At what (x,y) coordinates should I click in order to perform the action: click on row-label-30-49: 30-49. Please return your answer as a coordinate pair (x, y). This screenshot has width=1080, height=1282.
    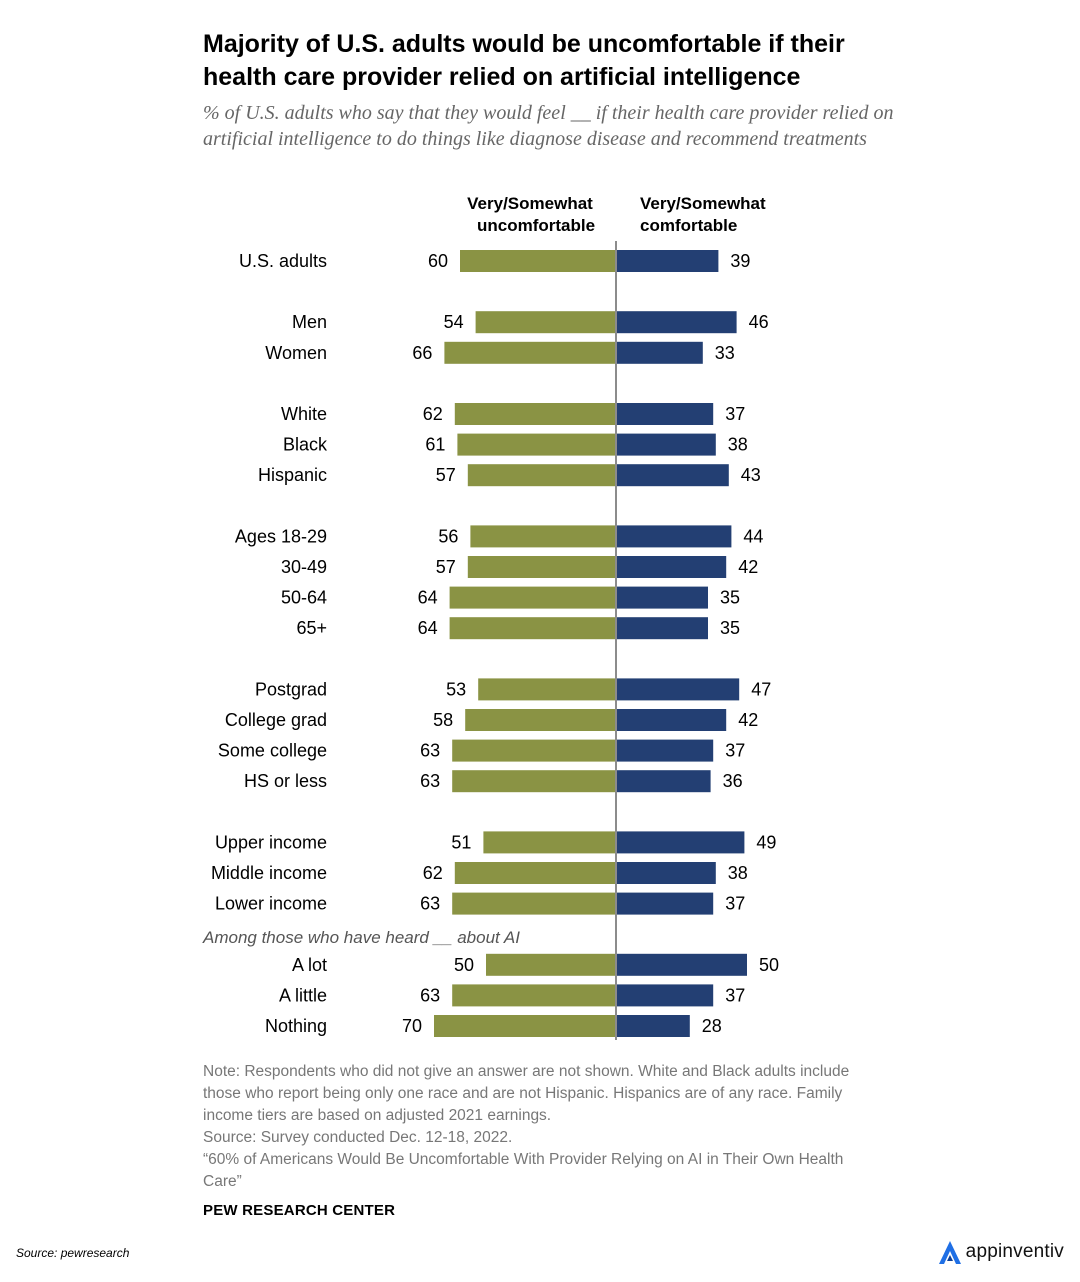
    Looking at the image, I should click on (304, 567).